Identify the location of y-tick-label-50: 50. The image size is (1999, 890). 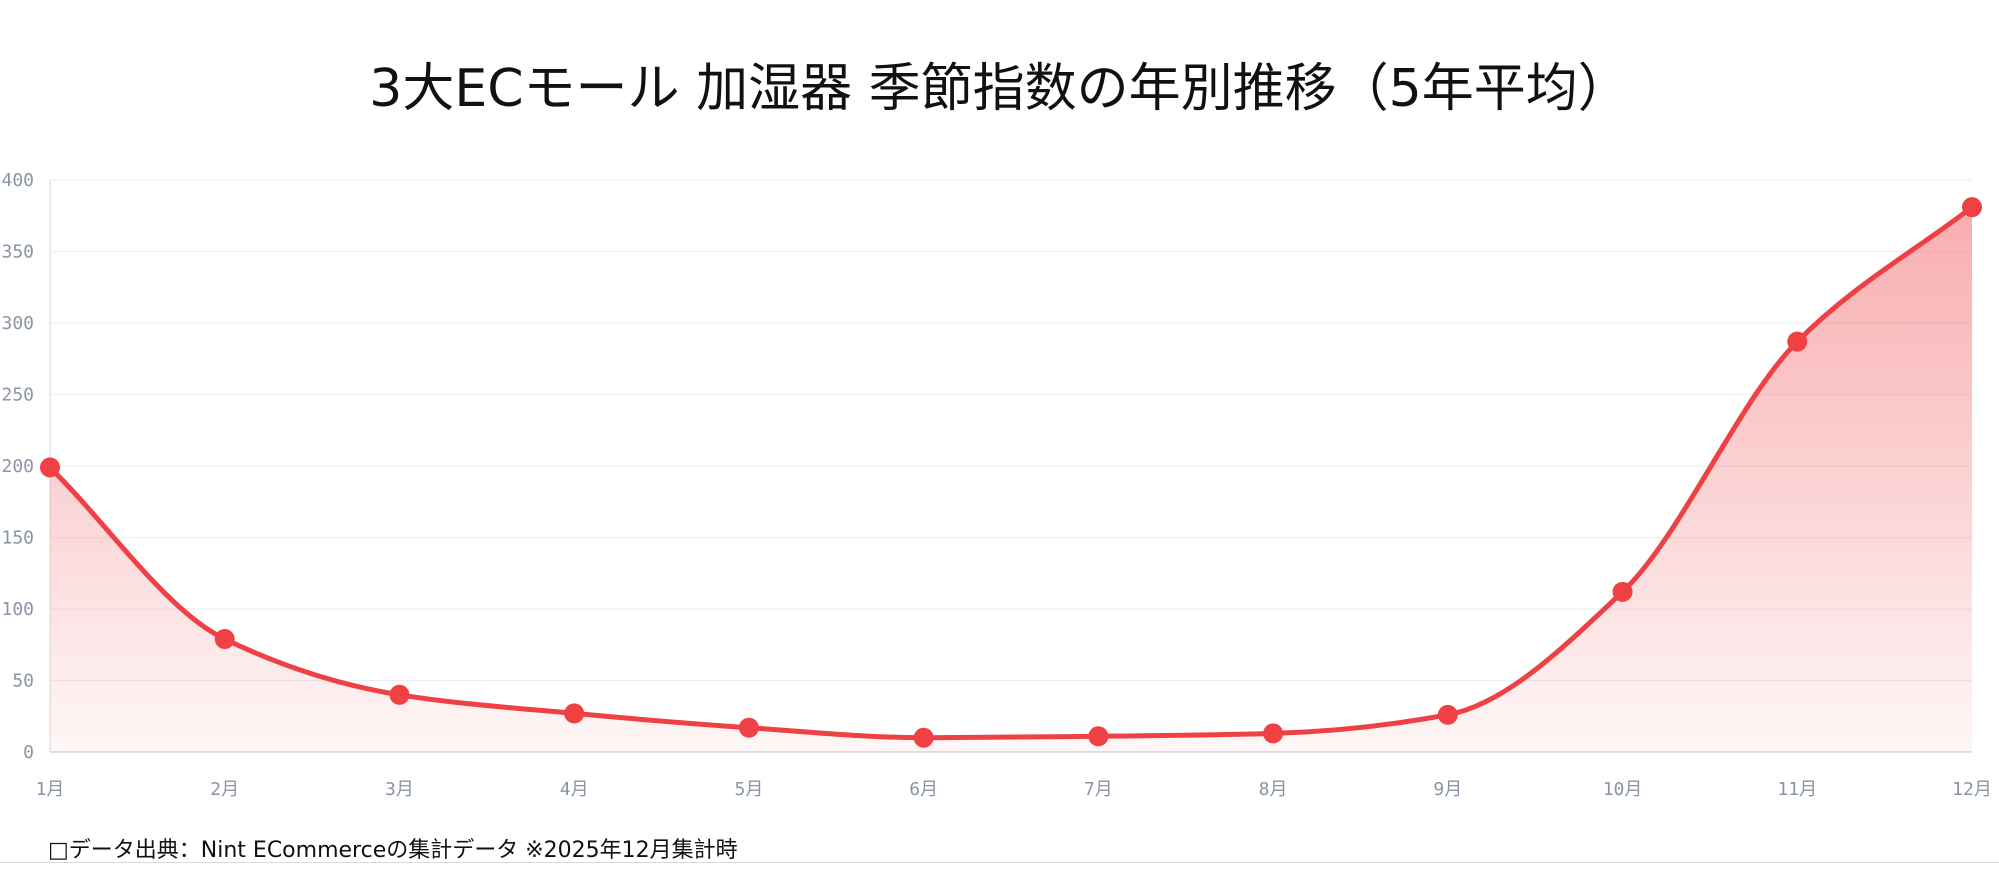
(23, 681).